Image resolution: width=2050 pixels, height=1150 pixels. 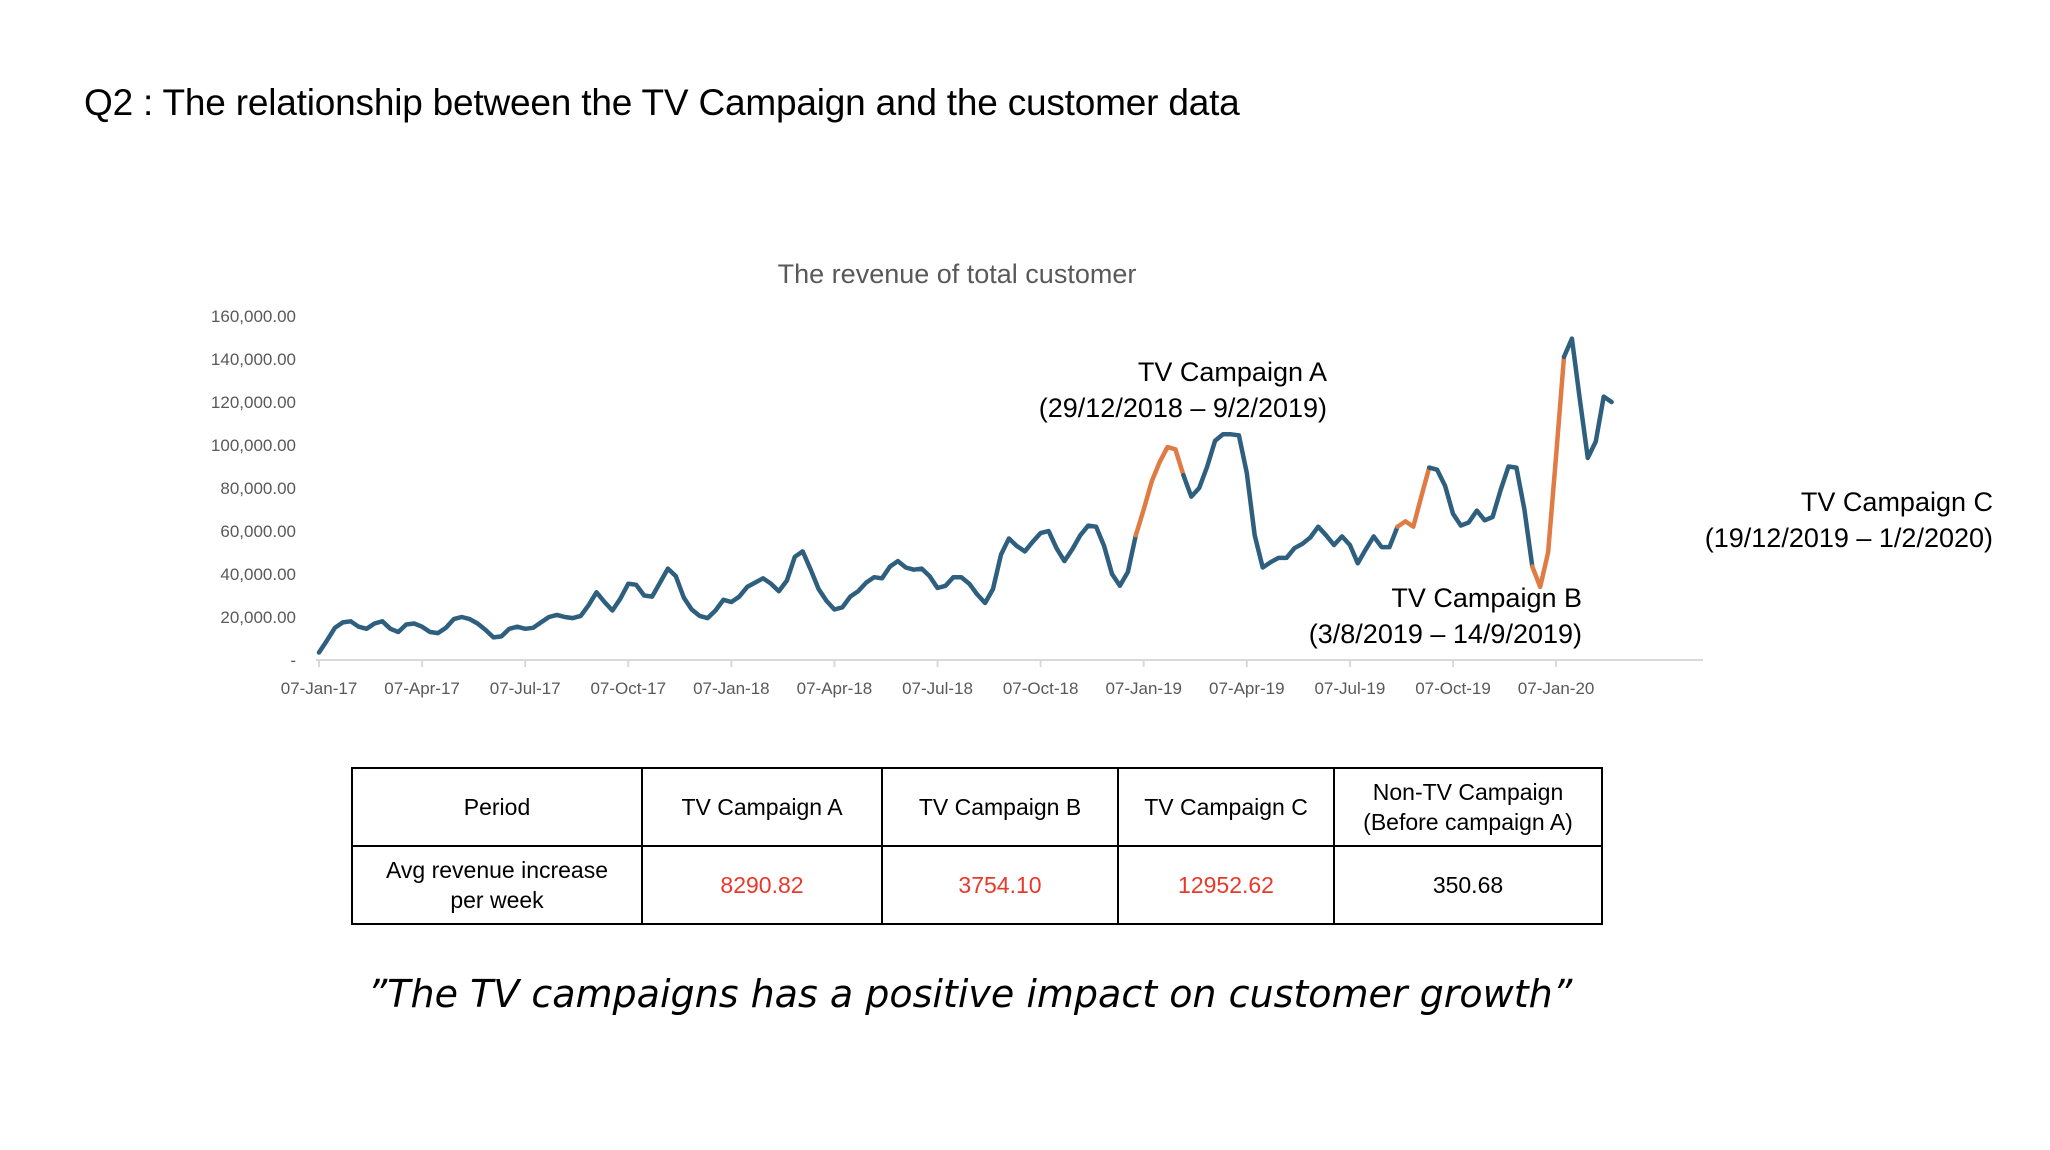 What do you see at coordinates (1232, 372) in the screenshot?
I see `annotation-campaign-a-title: TV Campaign A` at bounding box center [1232, 372].